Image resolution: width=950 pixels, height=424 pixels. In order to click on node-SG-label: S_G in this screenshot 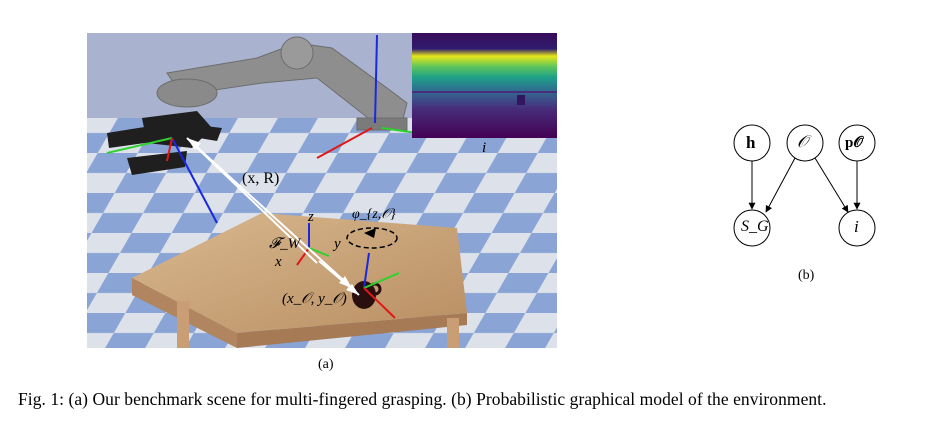, I will do `click(755, 226)`.